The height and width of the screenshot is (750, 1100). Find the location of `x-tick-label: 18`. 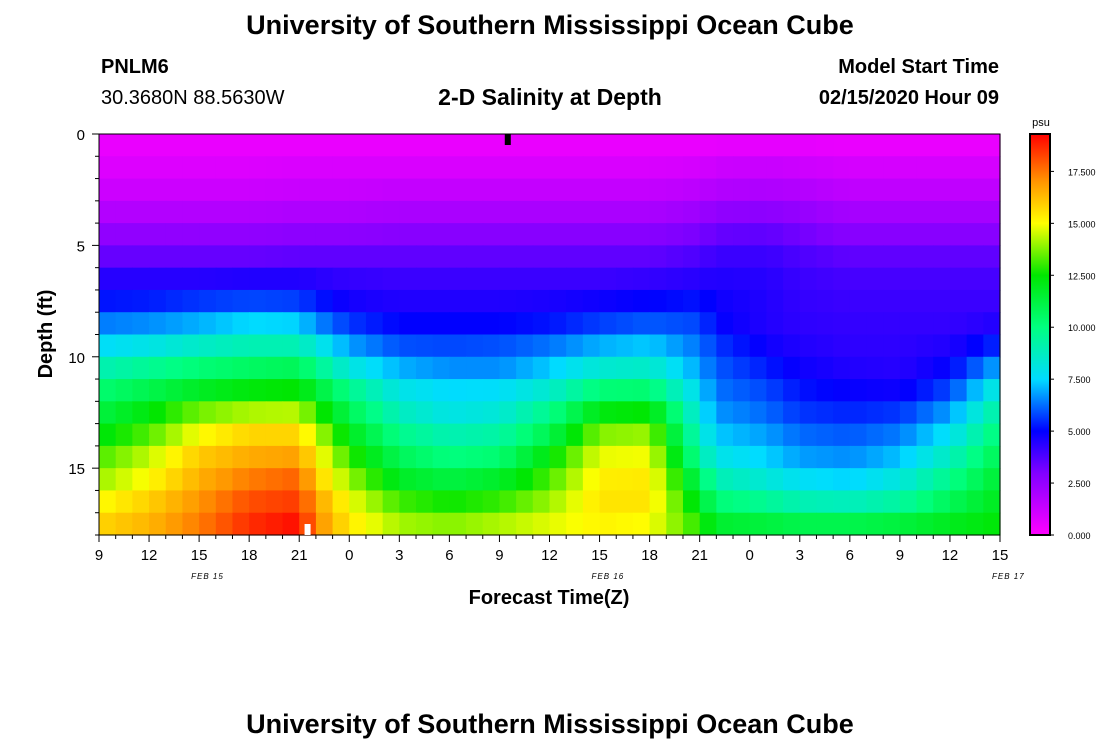

x-tick-label: 18 is located at coordinates (249, 555).